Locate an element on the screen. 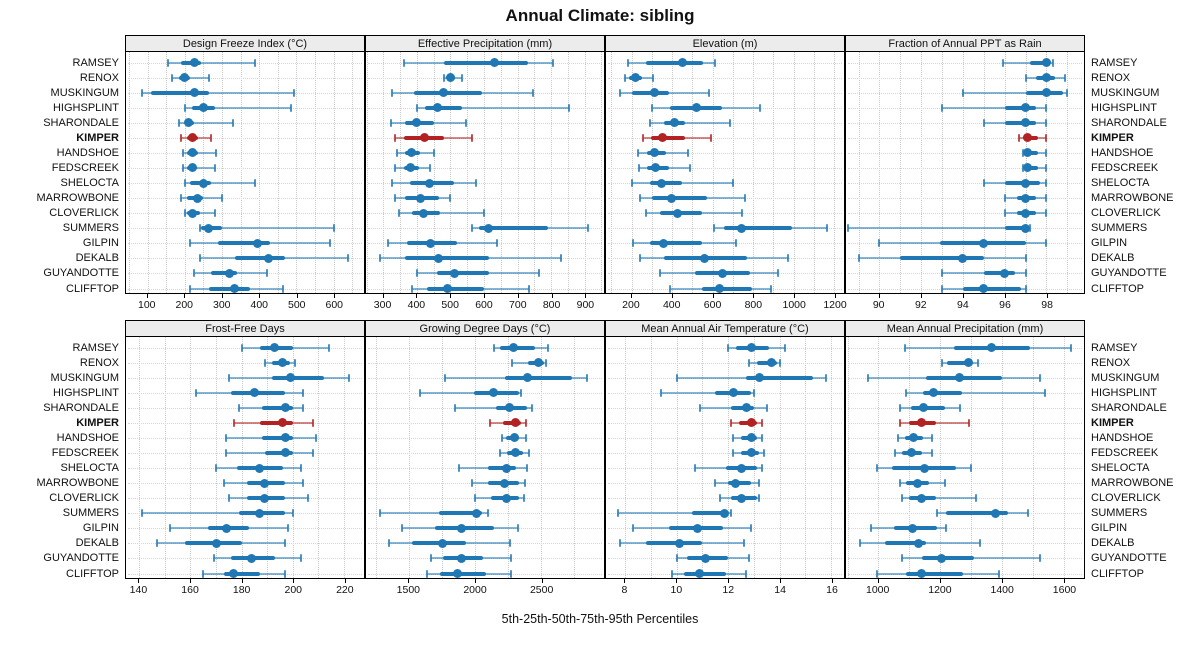 Image resolution: width=1200 pixels, height=650 pixels. site-label-left: SHELOCTA is located at coordinates (89, 468).